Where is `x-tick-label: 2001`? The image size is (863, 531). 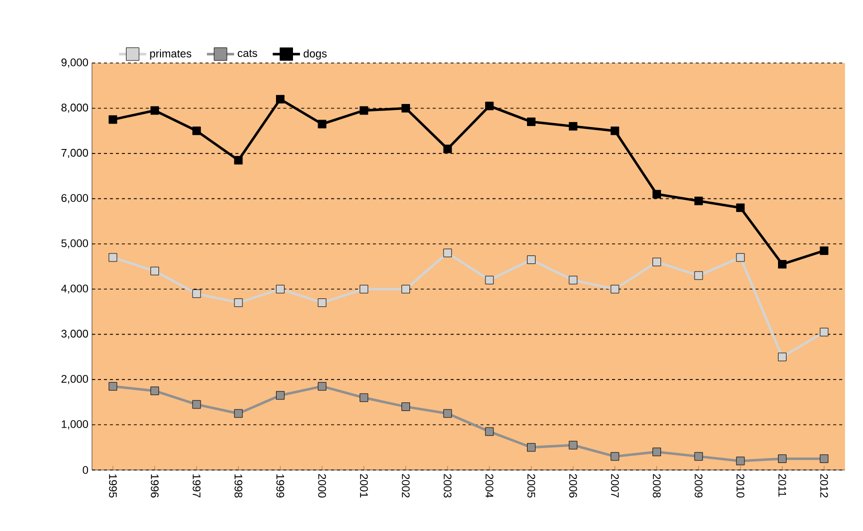
x-tick-label: 2001 is located at coordinates (364, 486).